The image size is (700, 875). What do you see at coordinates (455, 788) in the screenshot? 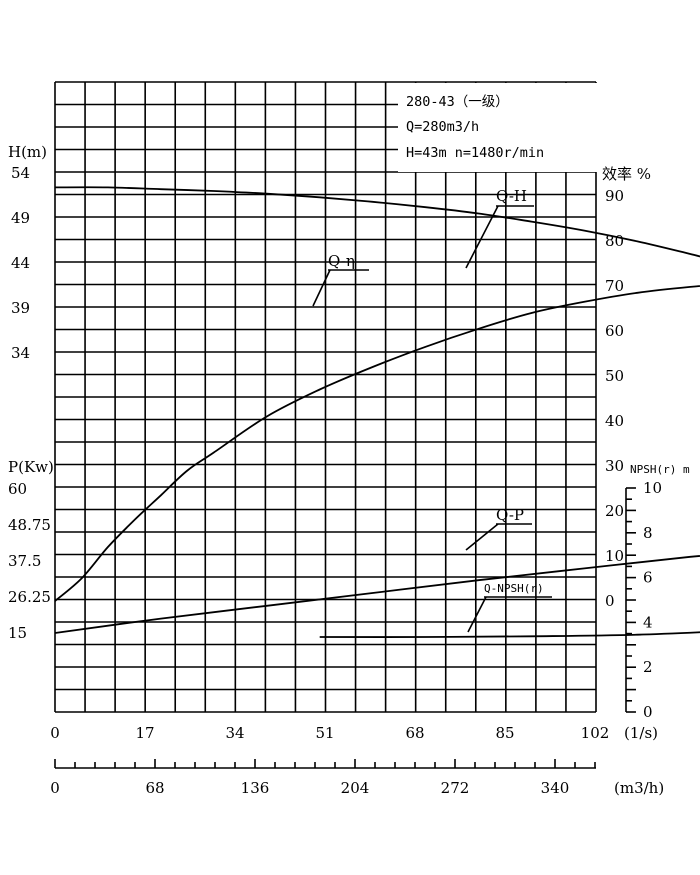
I see `flow-m3h-tick-label: 272` at bounding box center [455, 788].